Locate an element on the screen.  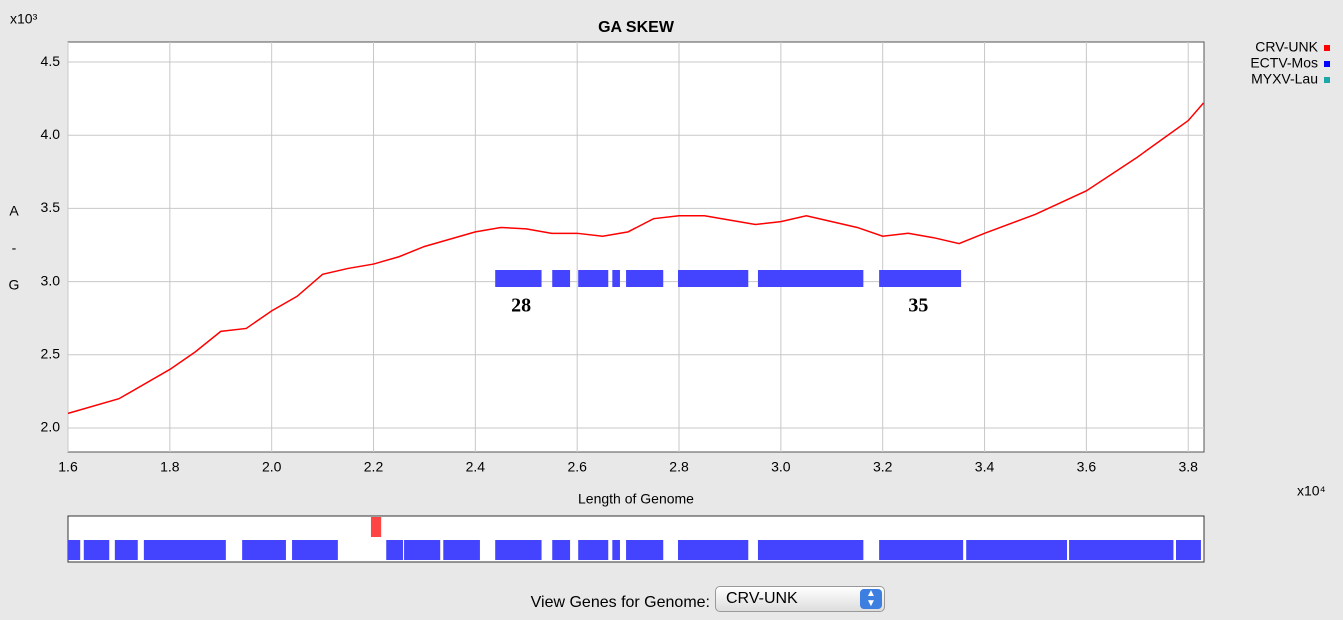
x-scale-label: x10⁴ is located at coordinates (1311, 491).